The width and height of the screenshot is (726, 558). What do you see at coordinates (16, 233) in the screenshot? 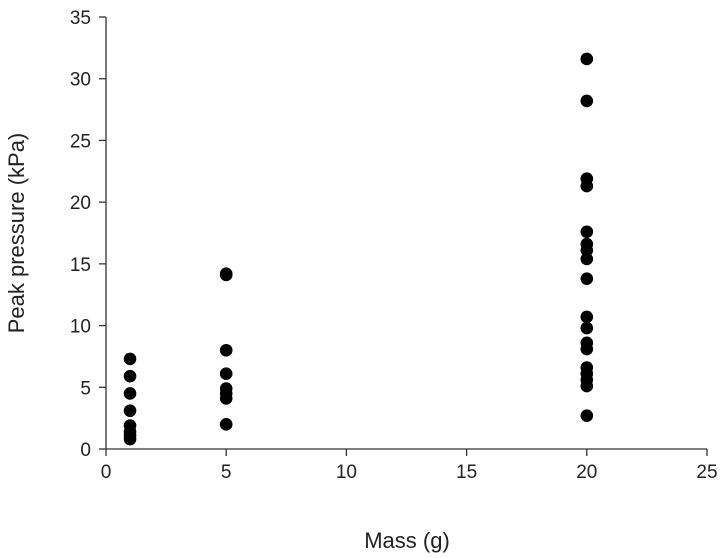
I see `y-axis-title: Peak pressure (kPa)` at bounding box center [16, 233].